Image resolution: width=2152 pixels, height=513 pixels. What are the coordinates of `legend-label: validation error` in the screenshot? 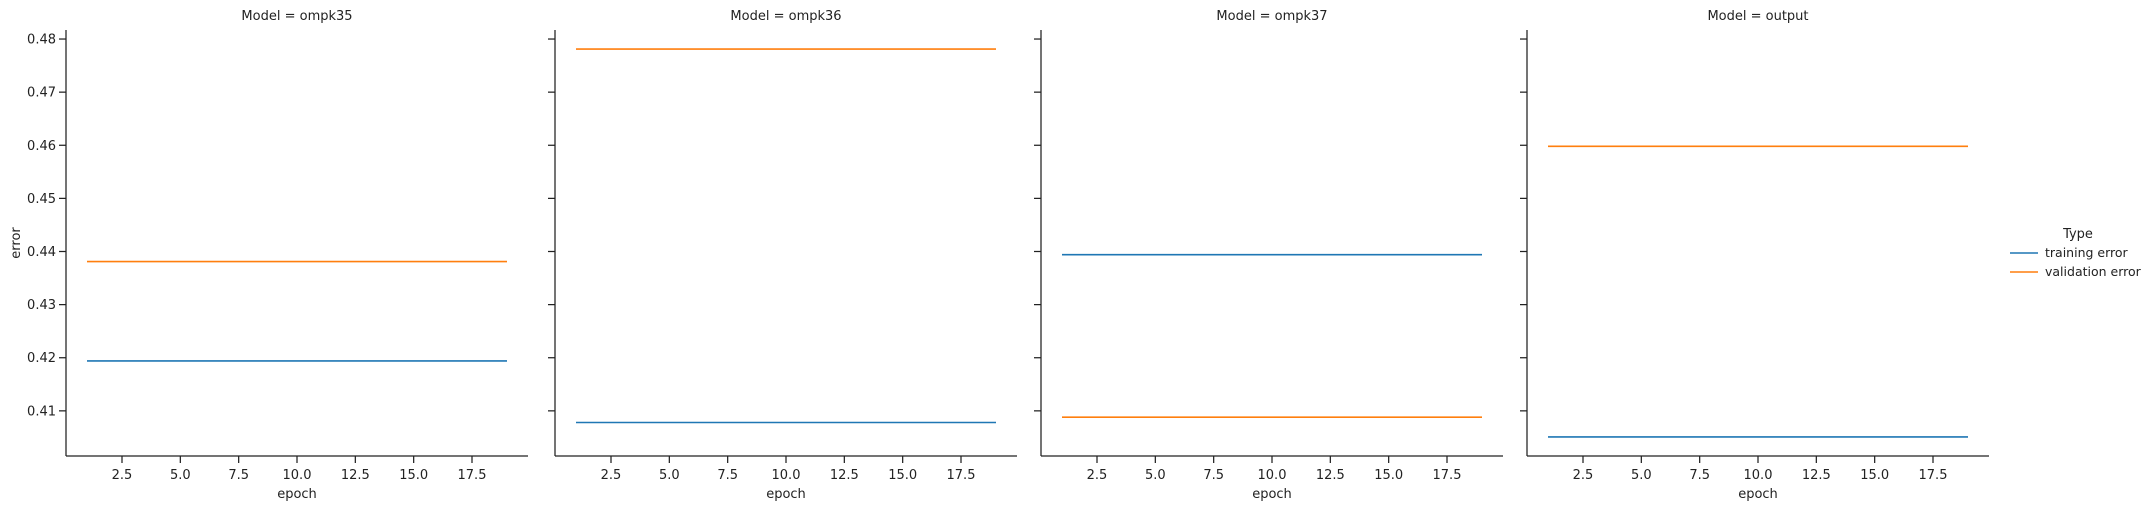 It's located at (2093, 271).